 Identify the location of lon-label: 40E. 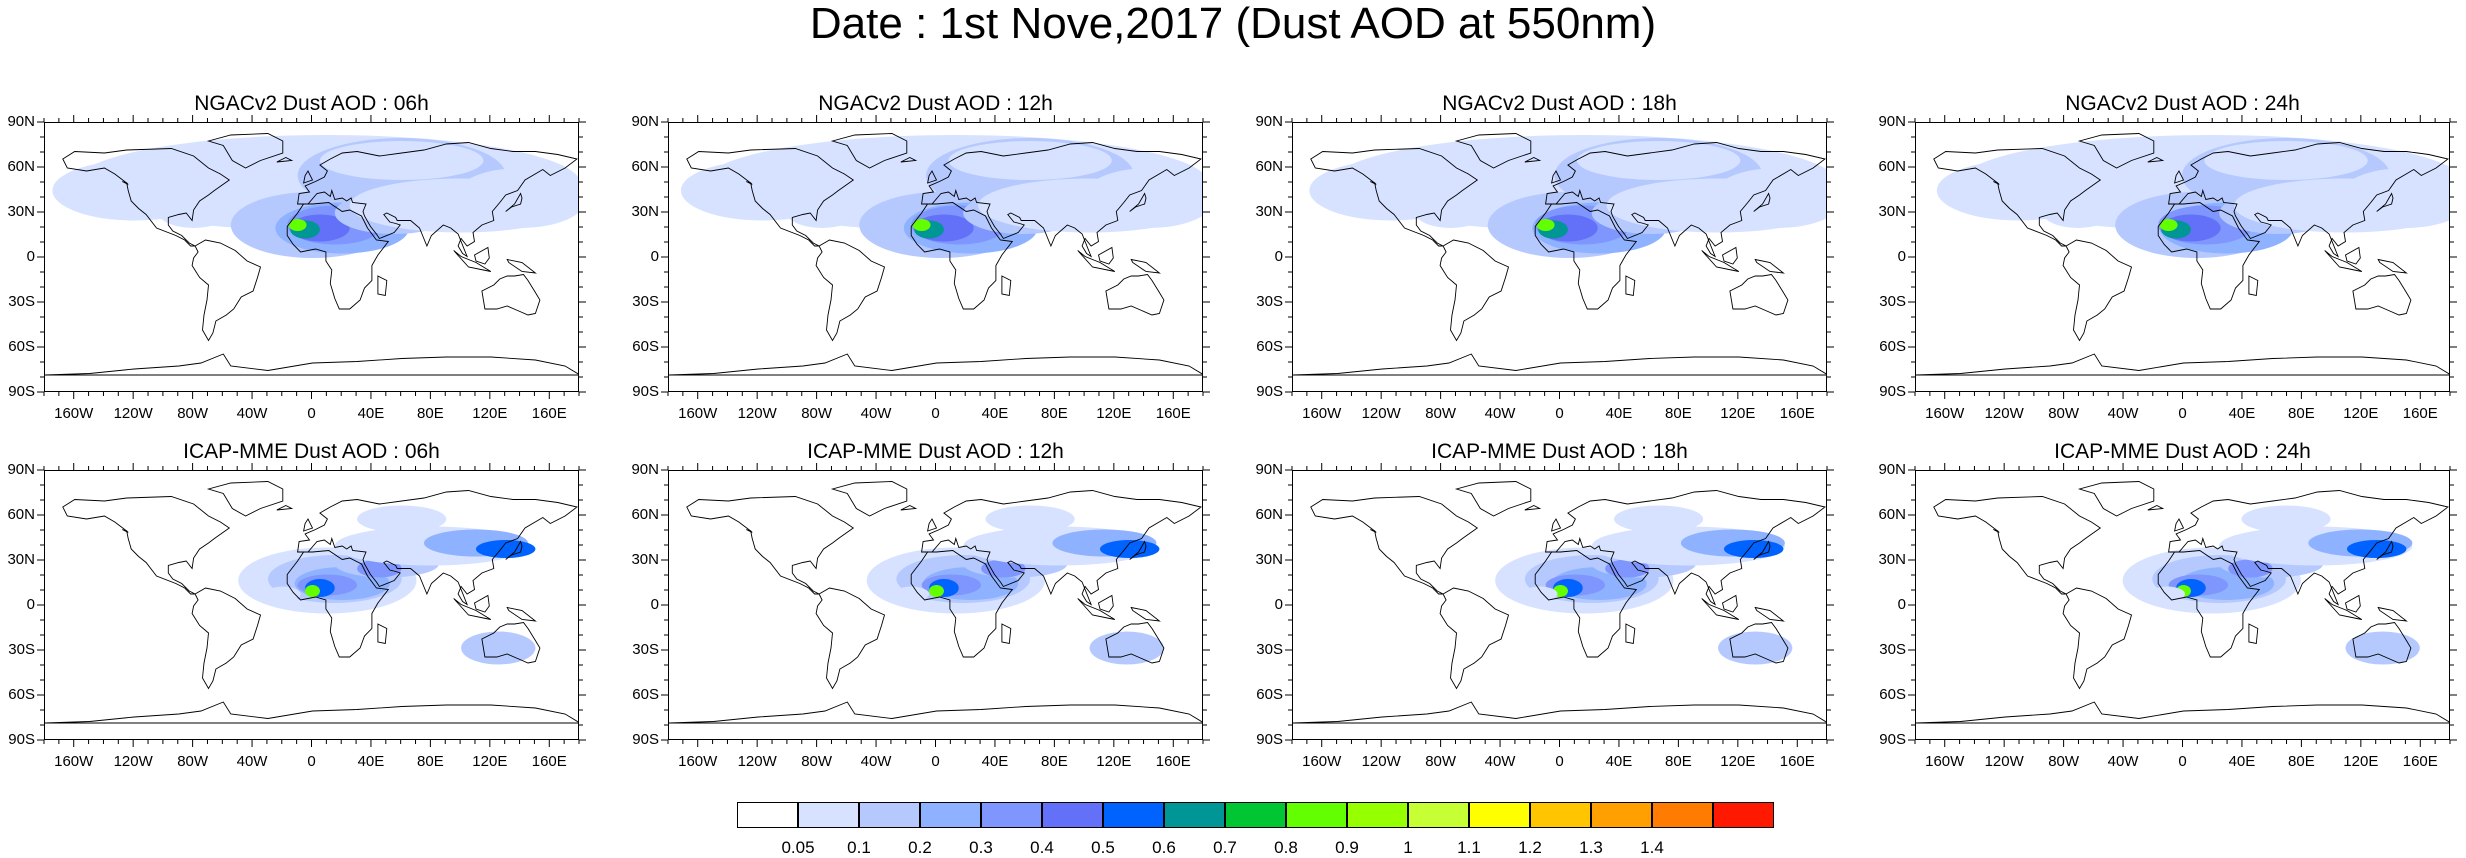
(995, 413).